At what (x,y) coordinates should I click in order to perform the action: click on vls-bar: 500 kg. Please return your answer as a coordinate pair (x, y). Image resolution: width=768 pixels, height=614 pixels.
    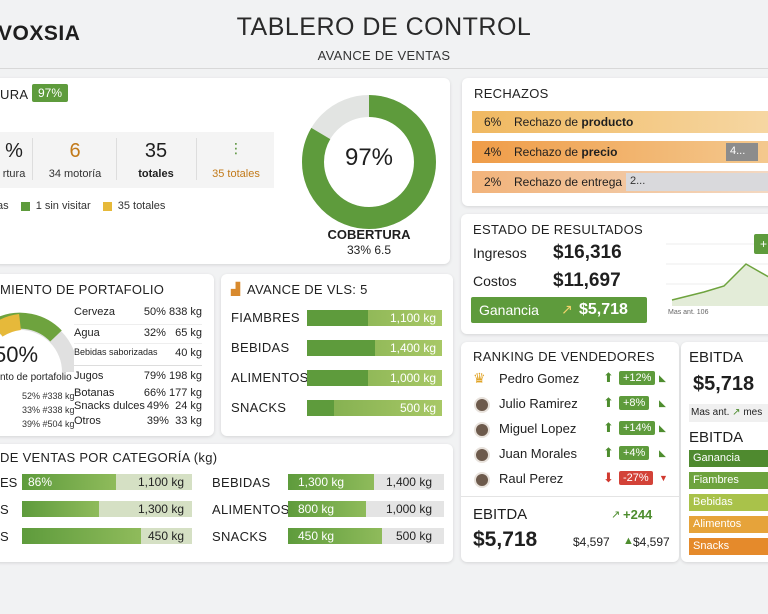
    Looking at the image, I should click on (374, 408).